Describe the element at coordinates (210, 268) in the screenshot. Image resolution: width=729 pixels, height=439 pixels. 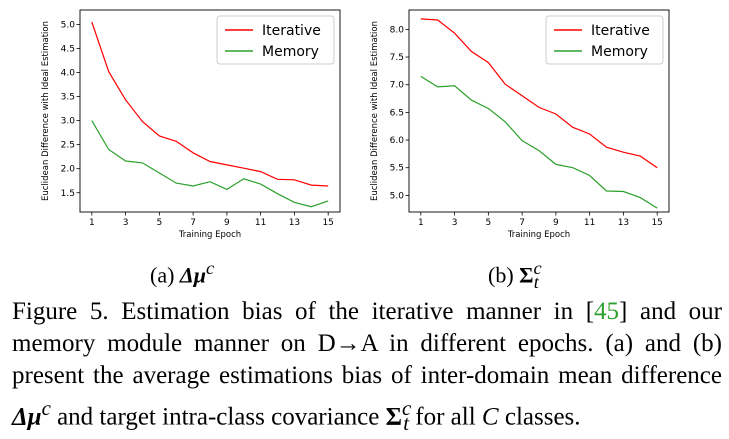
I see `subcaption-a-sup: c` at that location.